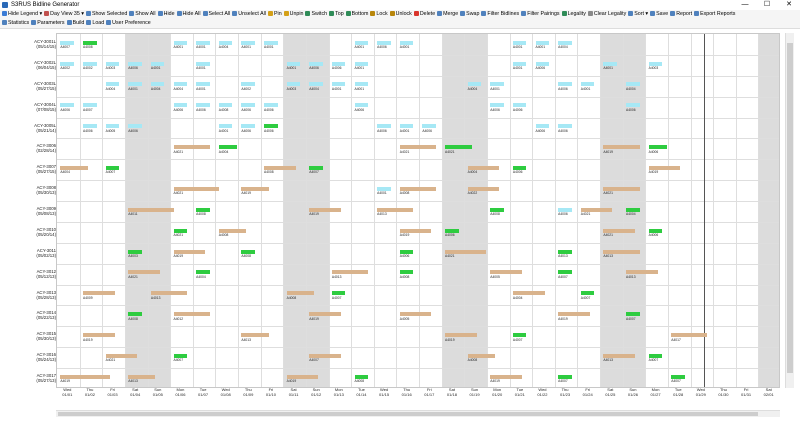 Image resolution: width=800 pixels, height=424 pixels. Describe the element at coordinates (188, 14) in the screenshot. I see `hide-all-button: Hide All` at that location.